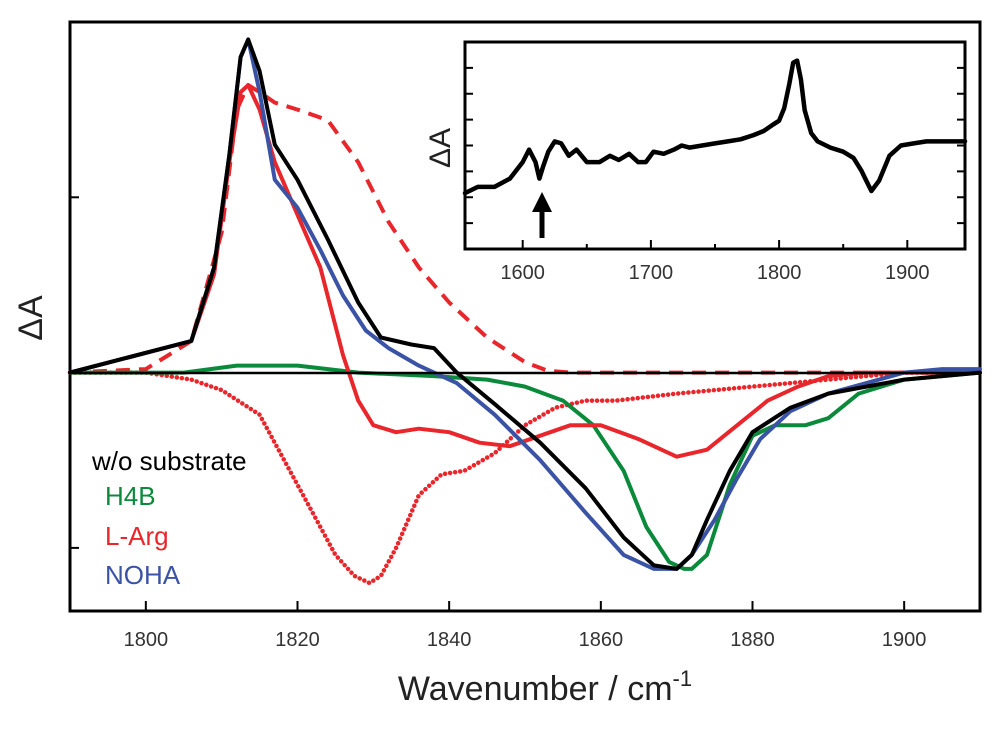  I want to click on inset-arrow, so click(542, 215).